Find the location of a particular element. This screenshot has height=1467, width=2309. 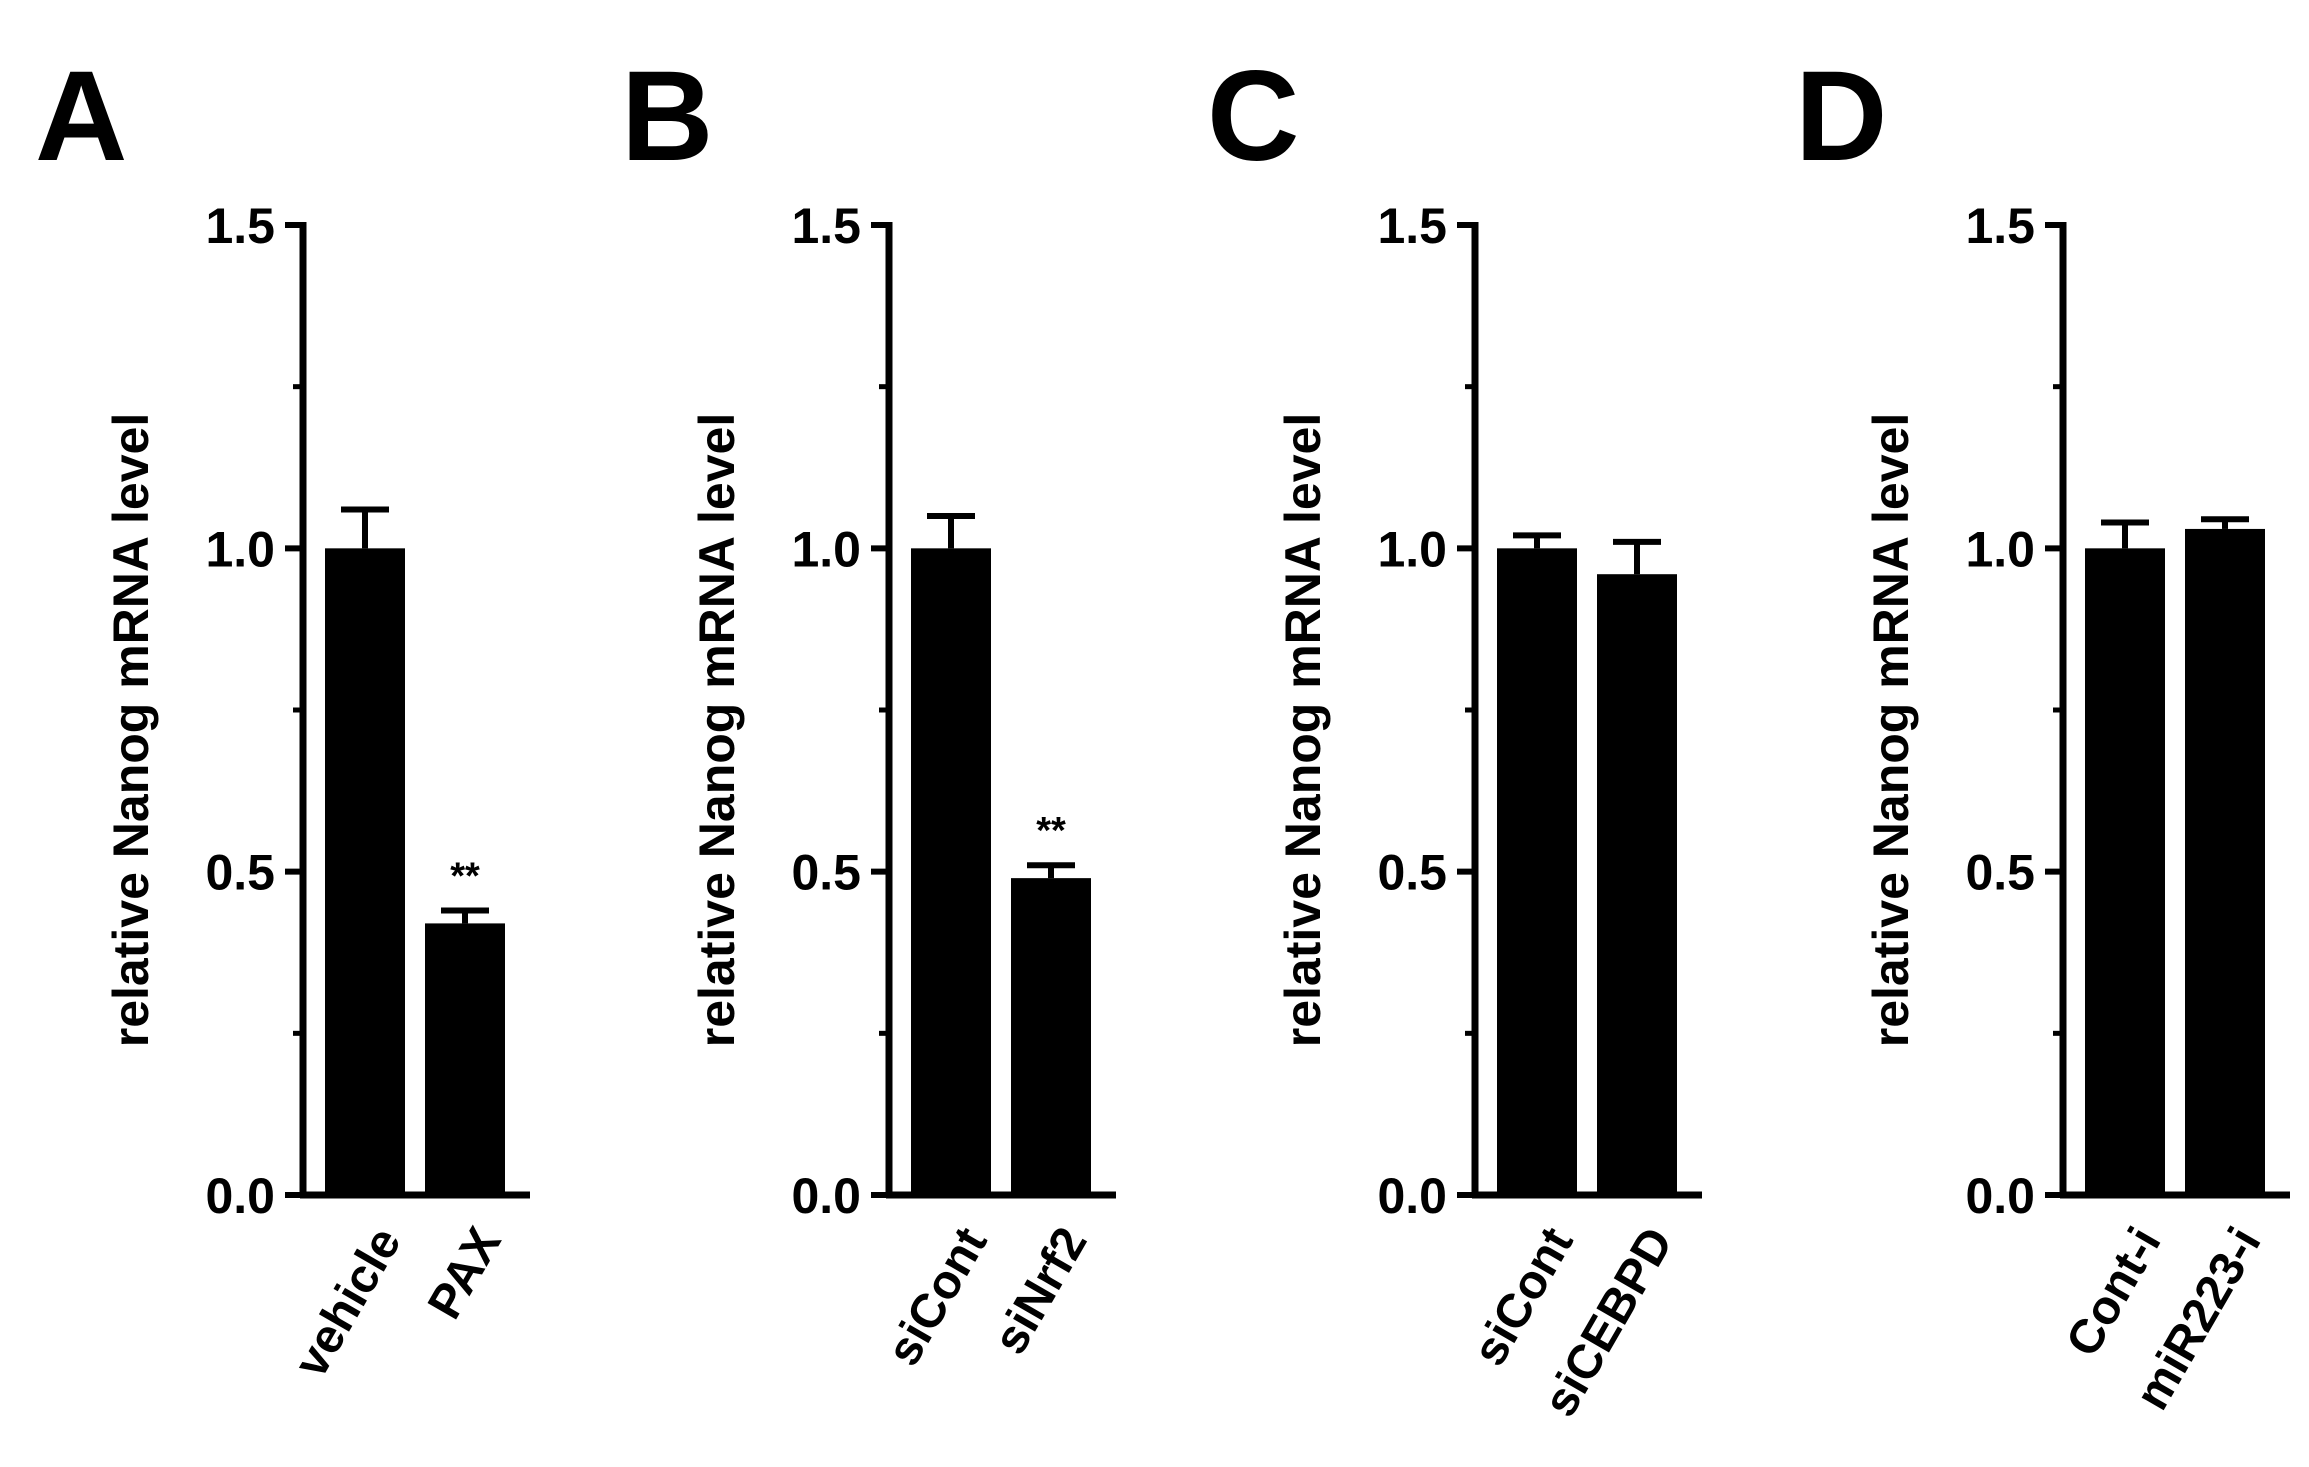

x-category-label: siNrf2 is located at coordinates (1041, 1291).